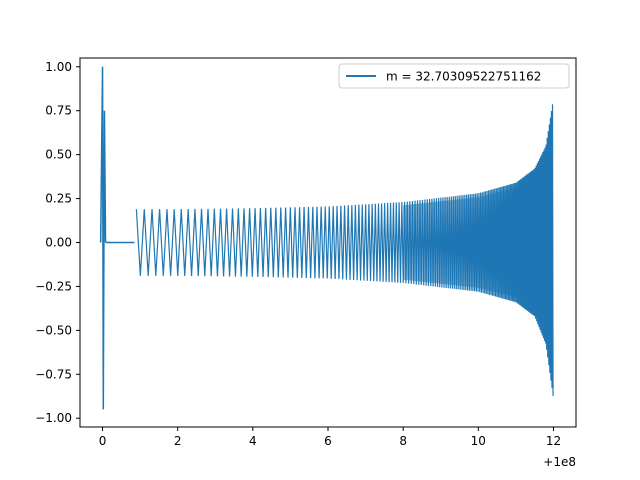 Image resolution: width=640 pixels, height=480 pixels. I want to click on y-axis: 1.00 0.75 0.50 0.25 0.00 −0.25 −0.50 −0.75 −1.00, so click(57, 242).